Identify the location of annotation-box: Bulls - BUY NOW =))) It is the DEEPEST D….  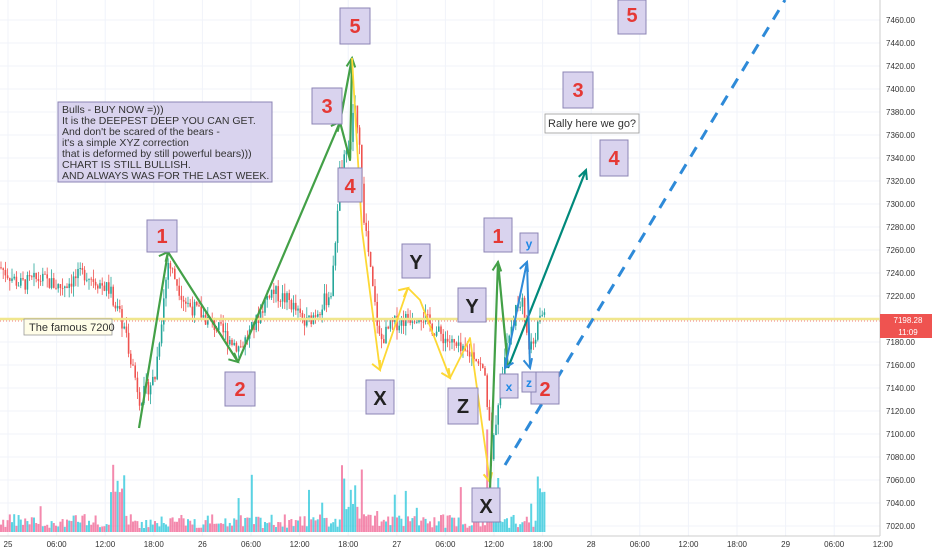
(165, 142).